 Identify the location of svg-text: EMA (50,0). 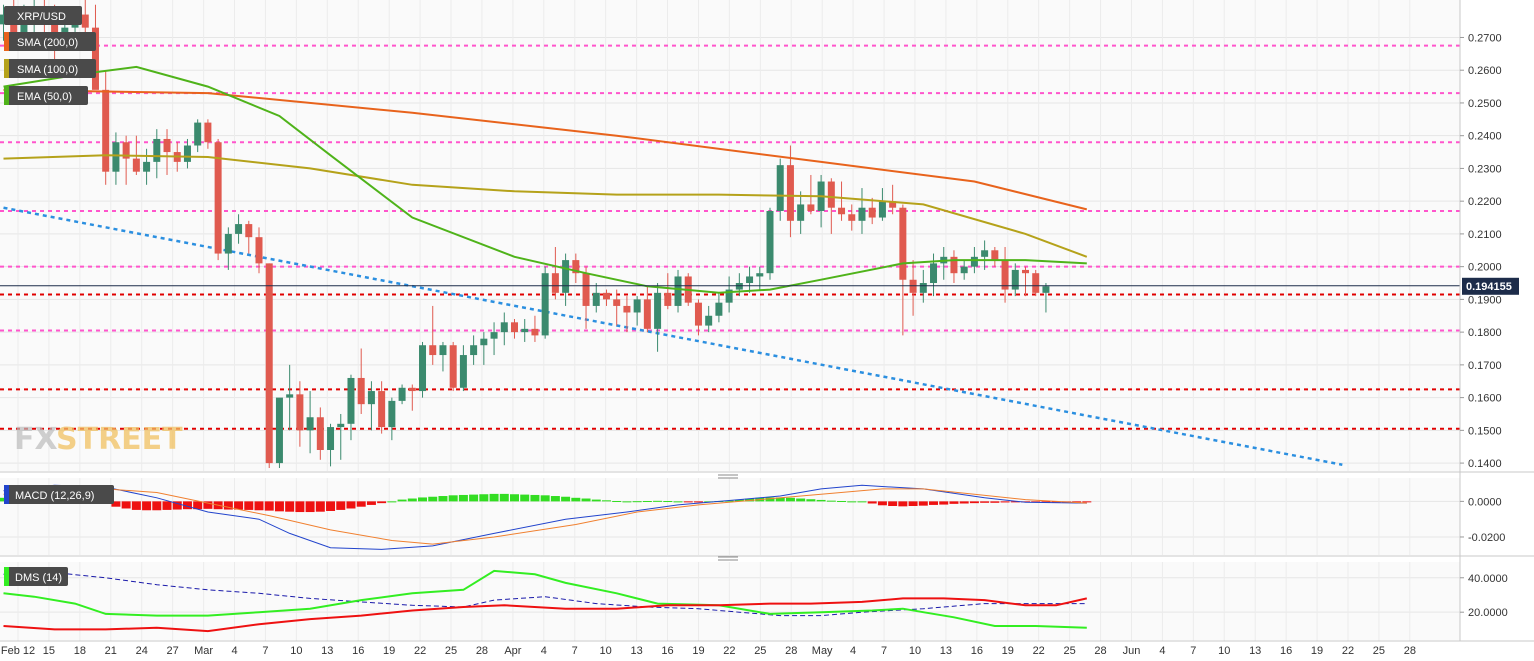
(44, 97).